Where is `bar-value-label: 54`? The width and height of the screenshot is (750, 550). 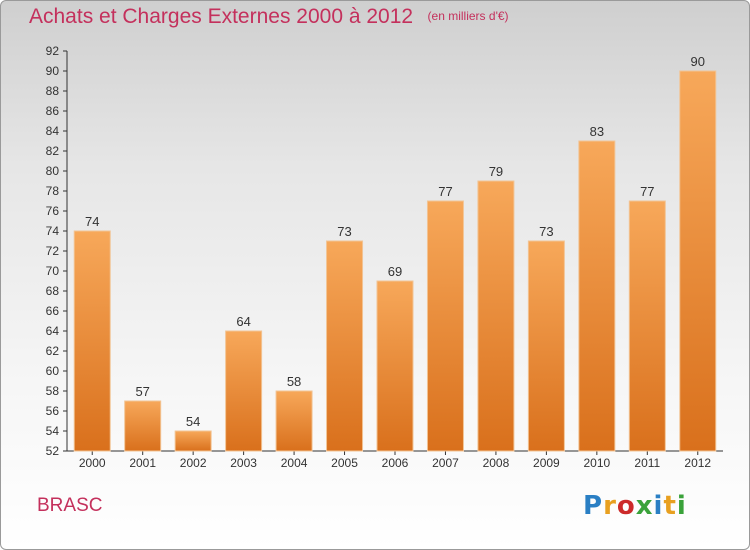 bar-value-label: 54 is located at coordinates (193, 421).